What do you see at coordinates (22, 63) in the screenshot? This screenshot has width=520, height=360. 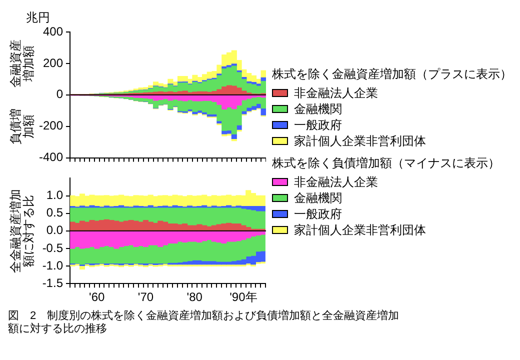 I see `text: 金融資産増加額` at bounding box center [22, 63].